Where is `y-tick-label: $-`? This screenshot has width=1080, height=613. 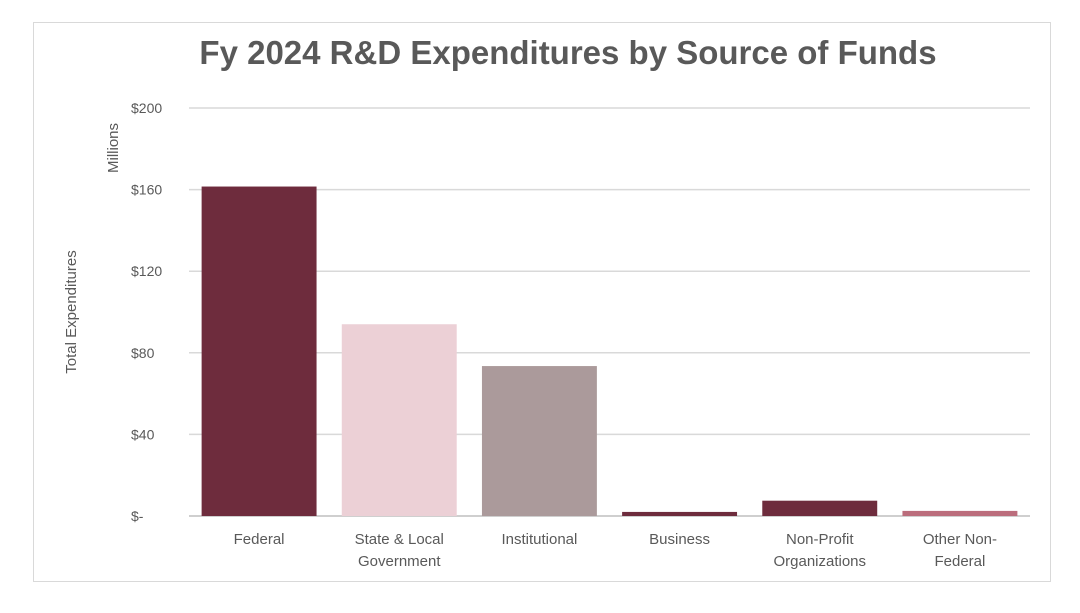 y-tick-label: $- is located at coordinates (137, 516).